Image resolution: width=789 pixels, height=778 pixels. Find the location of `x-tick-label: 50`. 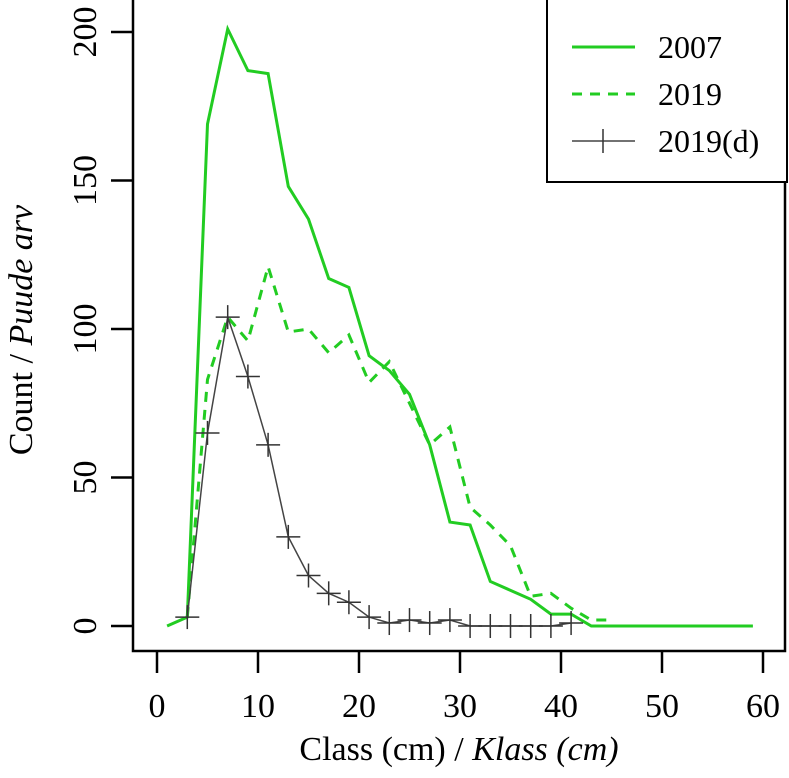

x-tick-label: 50 is located at coordinates (662, 706).